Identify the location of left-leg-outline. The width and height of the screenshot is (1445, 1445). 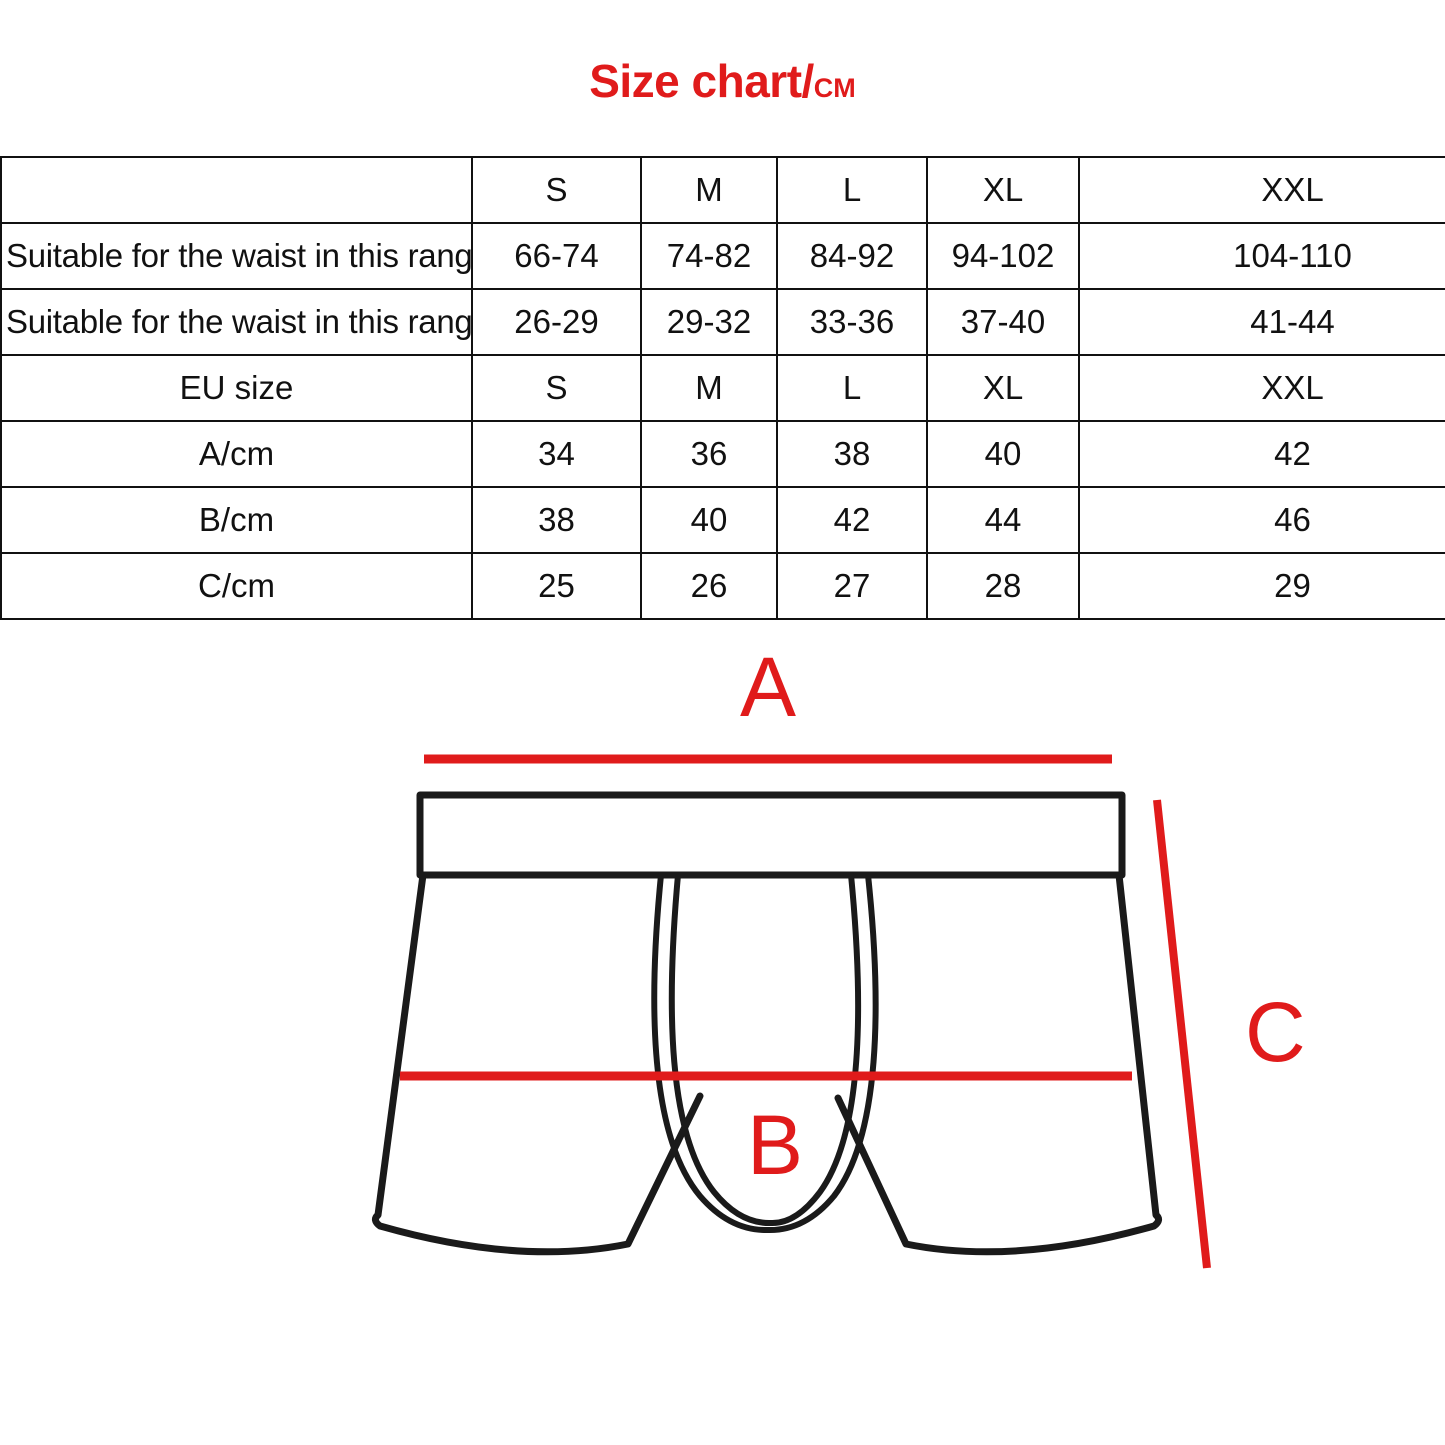
(537, 1063).